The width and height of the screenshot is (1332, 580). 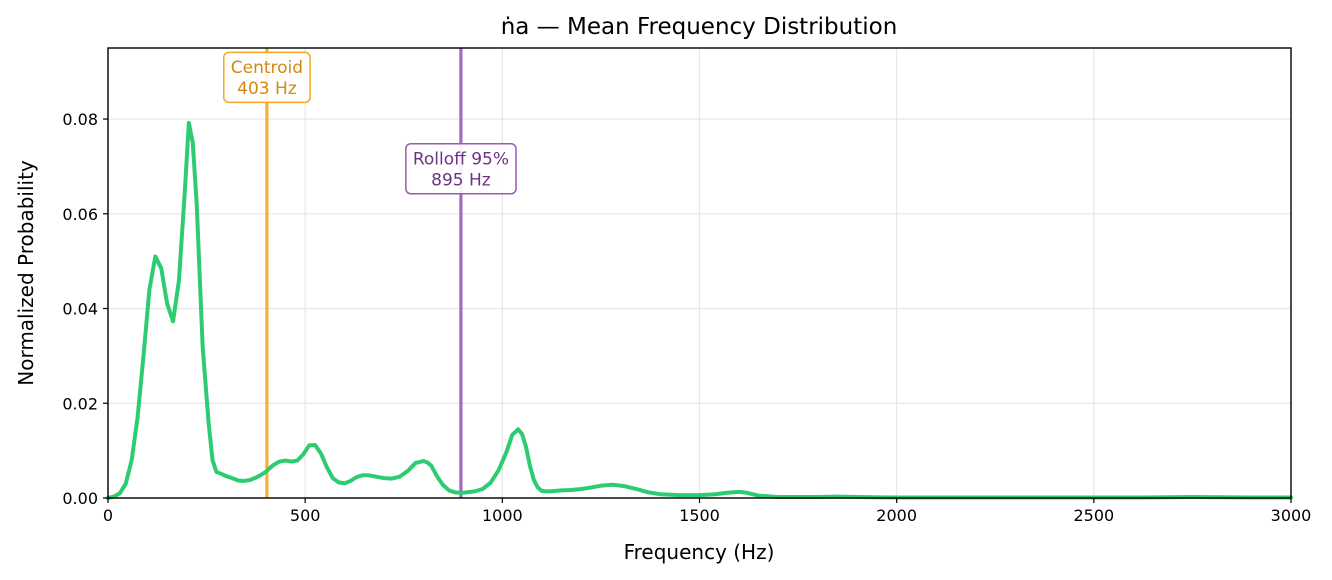 What do you see at coordinates (1093, 515) in the screenshot?
I see `x-tick-label: 2500` at bounding box center [1093, 515].